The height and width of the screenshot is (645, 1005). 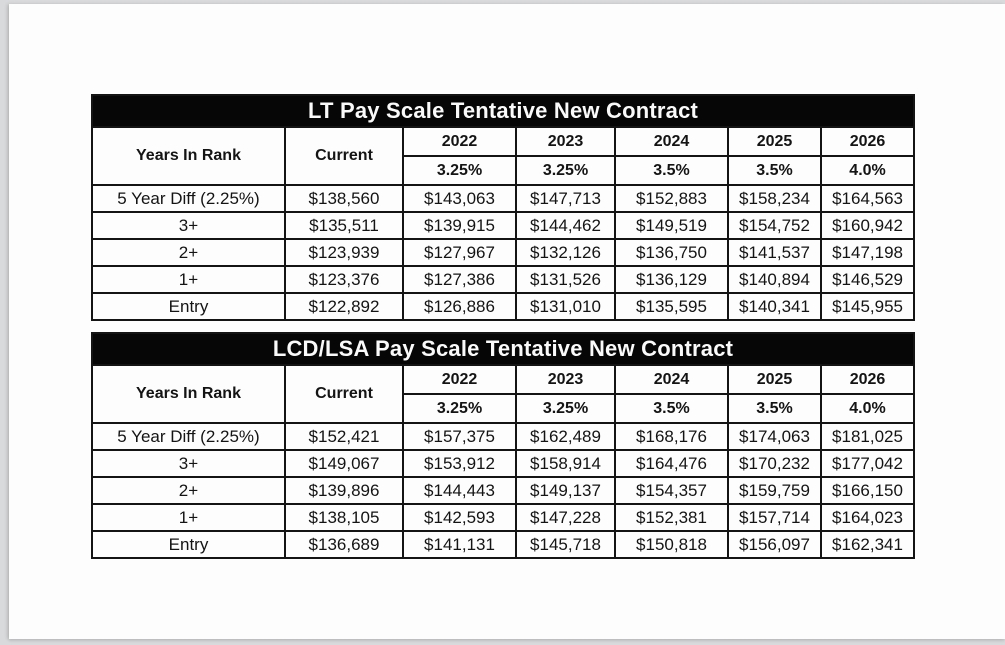 I want to click on raise-header: 4.0%, so click(x=867, y=408).